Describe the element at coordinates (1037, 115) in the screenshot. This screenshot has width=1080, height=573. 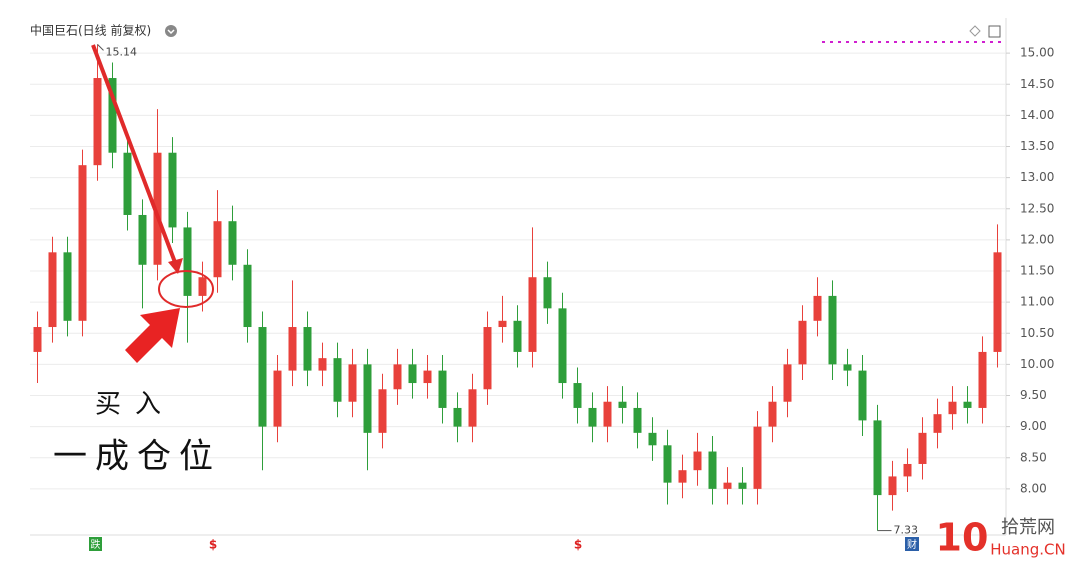
I see `y-tick-label: 14.00` at that location.